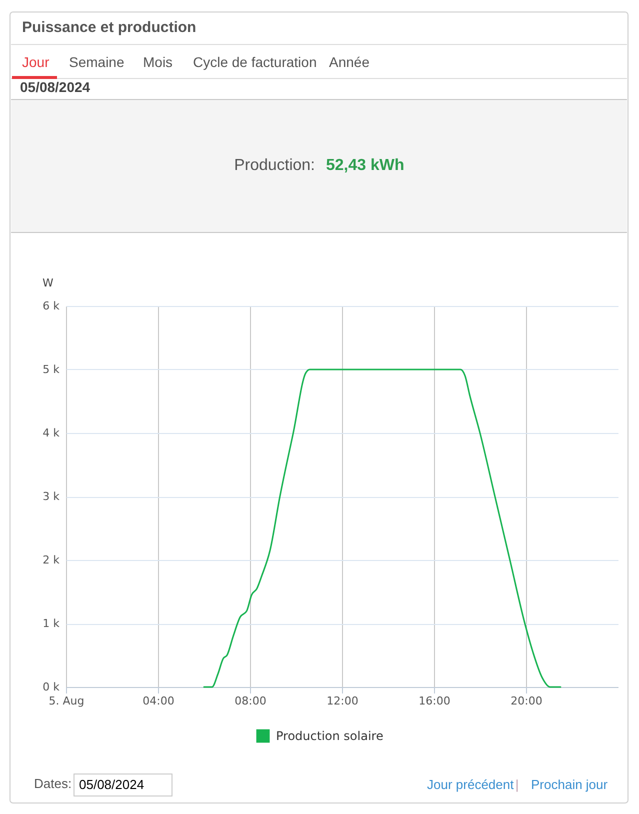 This screenshot has height=814, width=639. Describe the element at coordinates (51, 369) in the screenshot. I see `y-tick-label: 5 k` at that location.